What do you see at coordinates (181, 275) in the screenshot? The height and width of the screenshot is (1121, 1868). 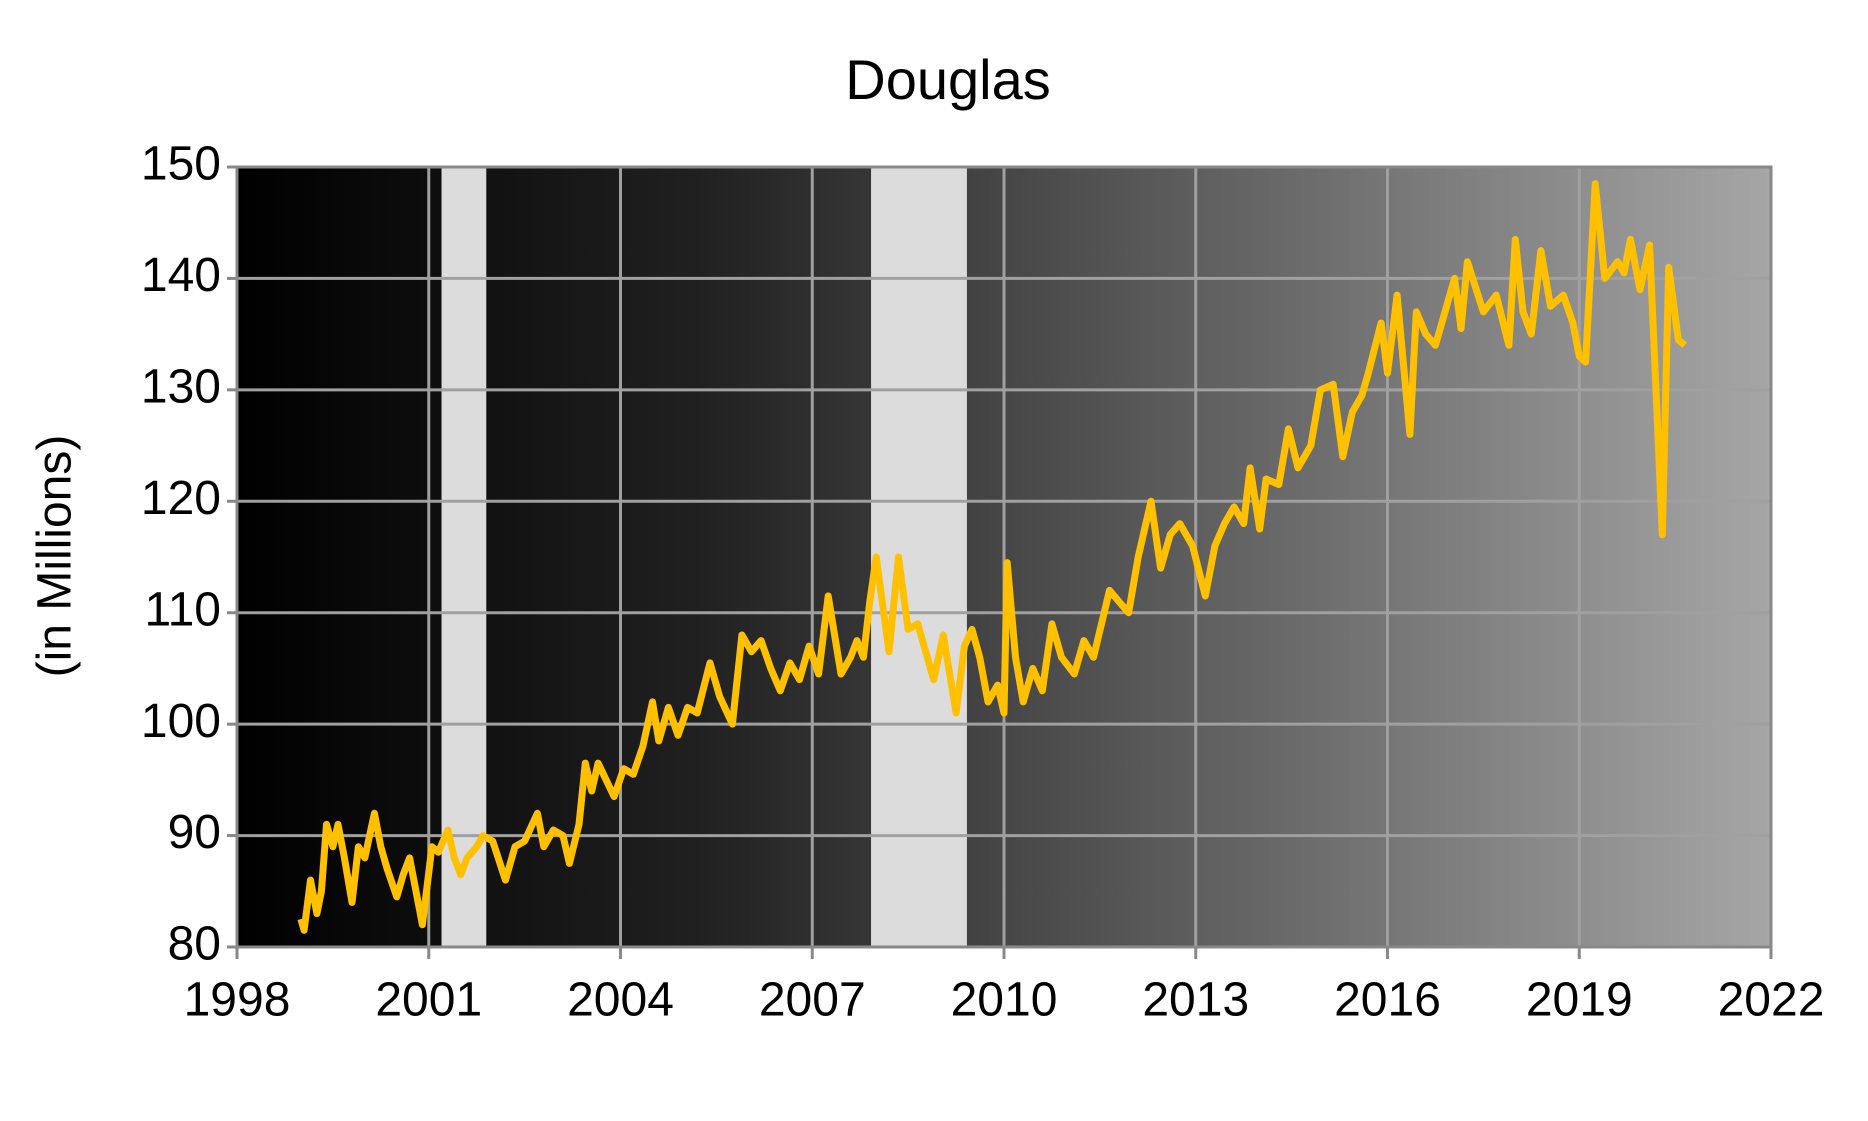 I see `y-tick-label: 140` at bounding box center [181, 275].